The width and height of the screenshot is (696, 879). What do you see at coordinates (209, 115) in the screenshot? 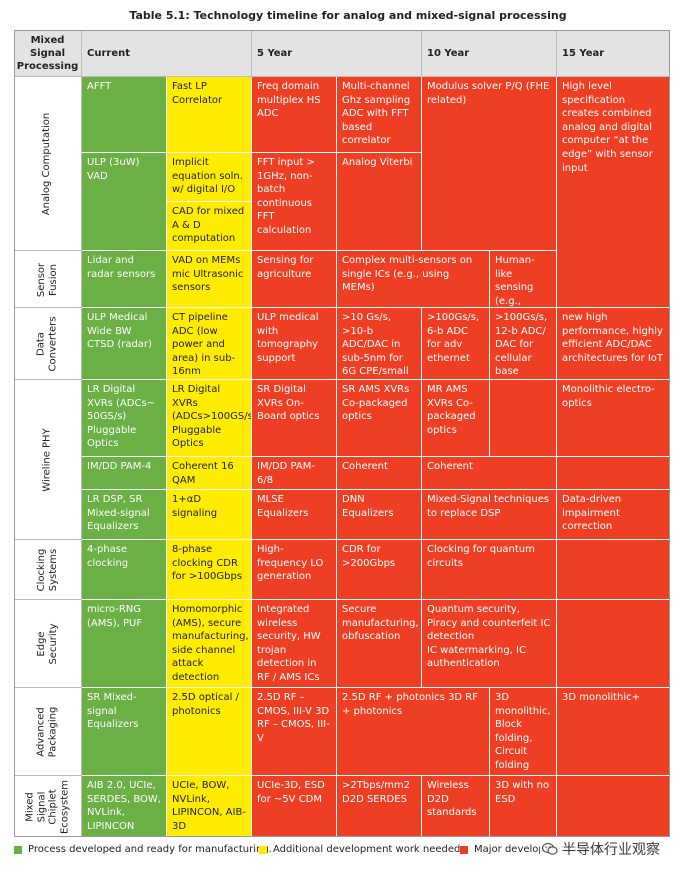
I see `cell-fast-lp-correlator: Fast LP Correlator` at bounding box center [209, 115].